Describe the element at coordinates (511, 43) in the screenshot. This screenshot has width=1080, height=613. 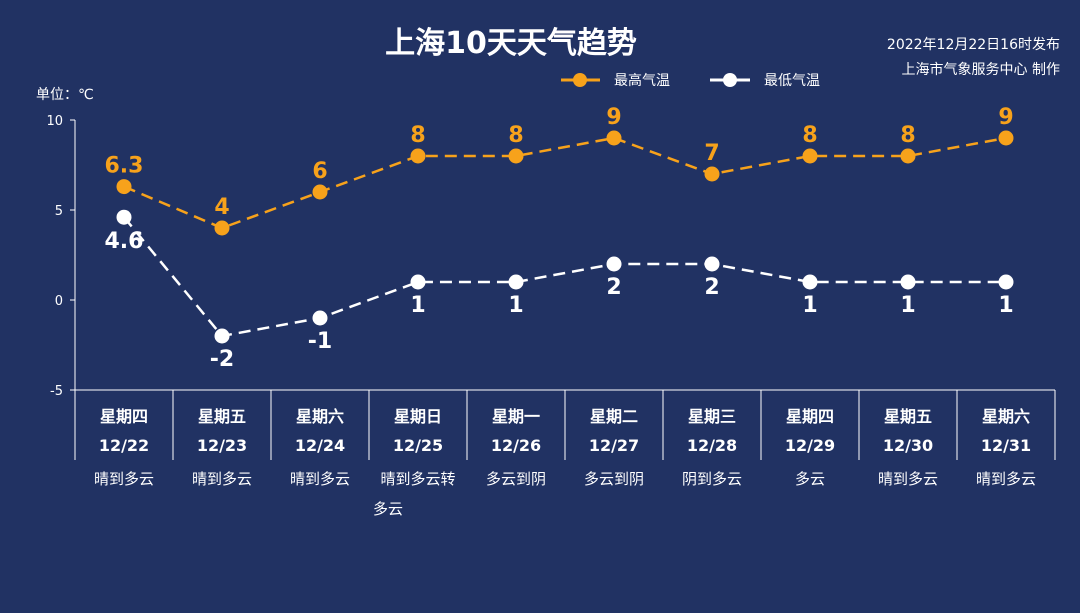
I see `chart-title: 上海10天天气趋势` at that location.